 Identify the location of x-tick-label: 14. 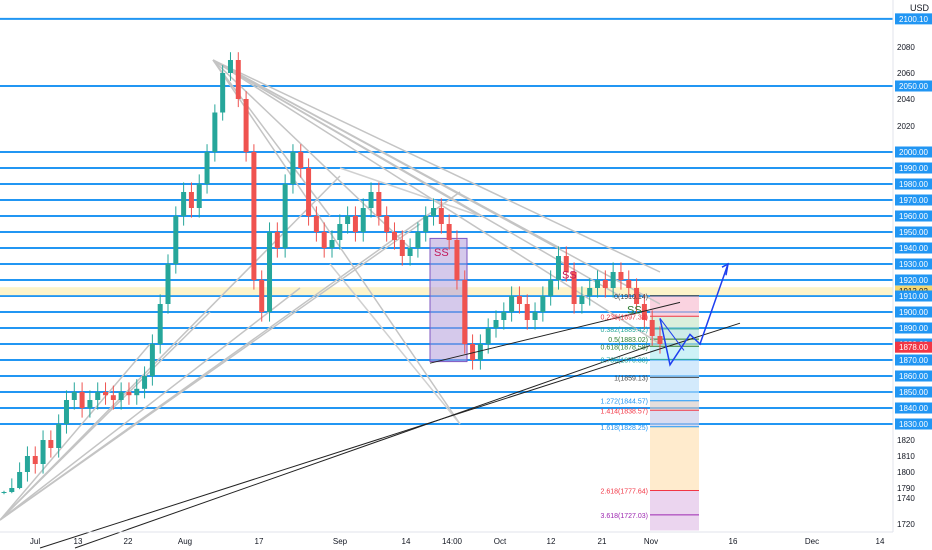
(406, 541).